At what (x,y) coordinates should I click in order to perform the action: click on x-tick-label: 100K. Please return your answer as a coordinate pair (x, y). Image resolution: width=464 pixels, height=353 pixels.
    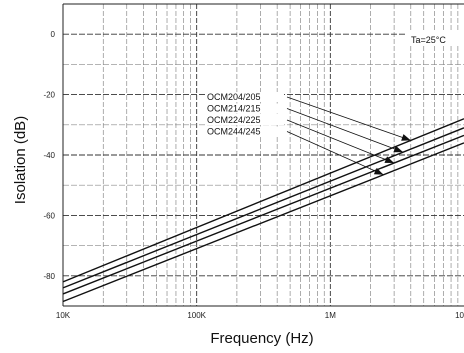
    Looking at the image, I should click on (196, 315).